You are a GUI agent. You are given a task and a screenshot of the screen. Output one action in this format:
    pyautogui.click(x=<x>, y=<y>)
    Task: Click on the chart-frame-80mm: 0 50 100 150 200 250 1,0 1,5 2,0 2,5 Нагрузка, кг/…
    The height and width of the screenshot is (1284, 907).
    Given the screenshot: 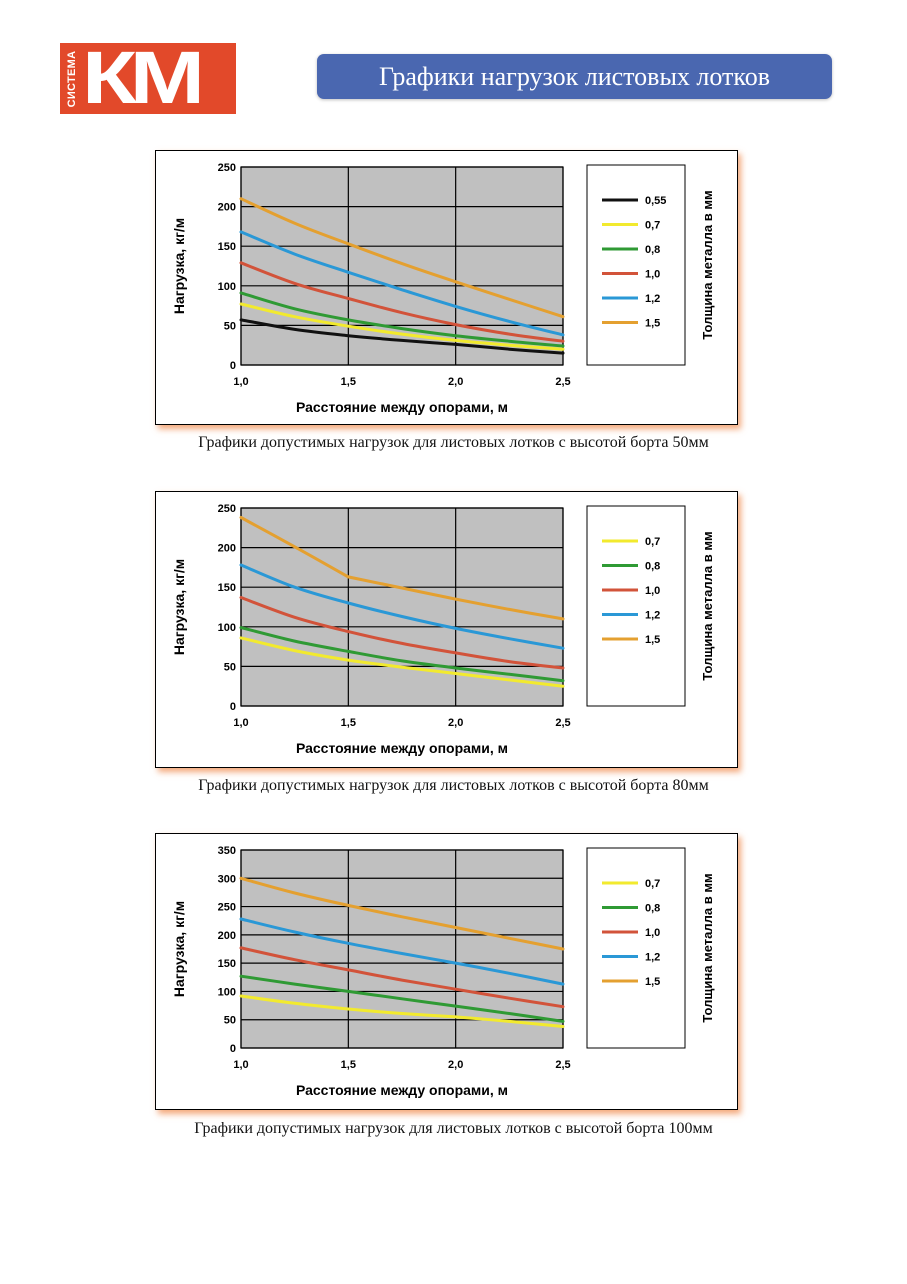 What is the action you would take?
    pyautogui.click(x=446, y=629)
    